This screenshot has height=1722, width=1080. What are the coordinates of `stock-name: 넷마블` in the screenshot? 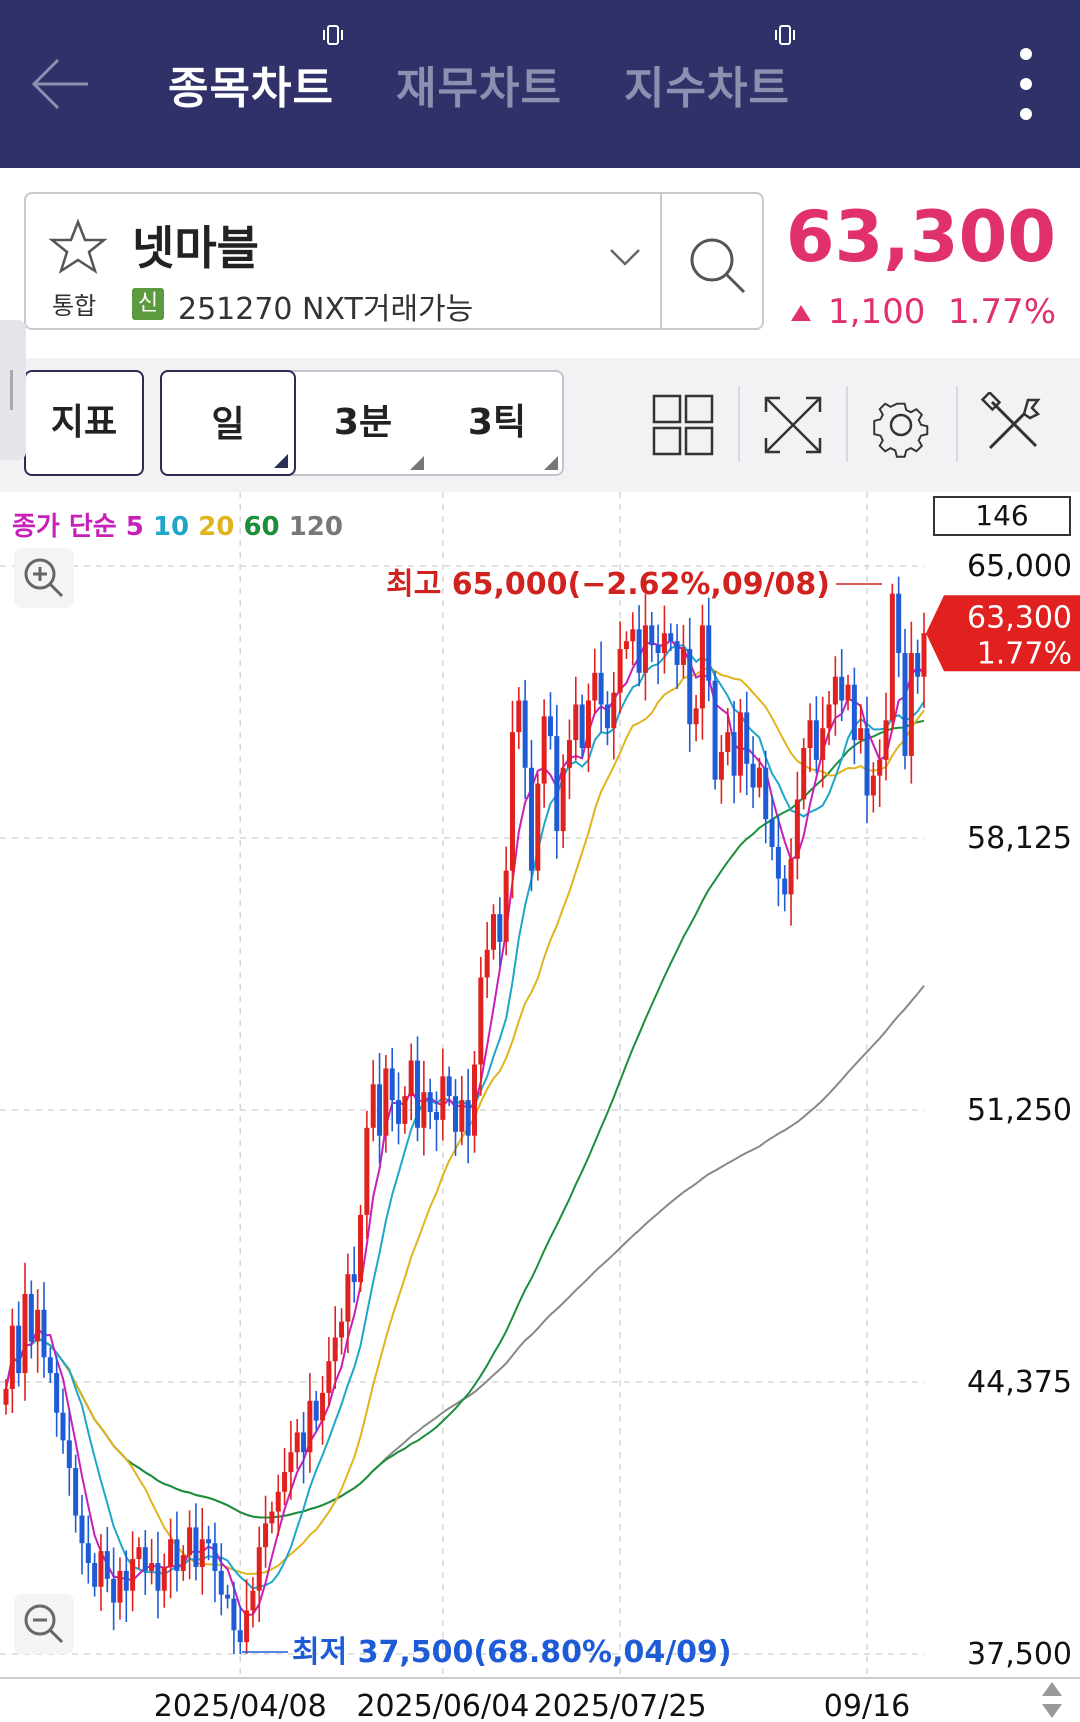 It's located at (195, 248).